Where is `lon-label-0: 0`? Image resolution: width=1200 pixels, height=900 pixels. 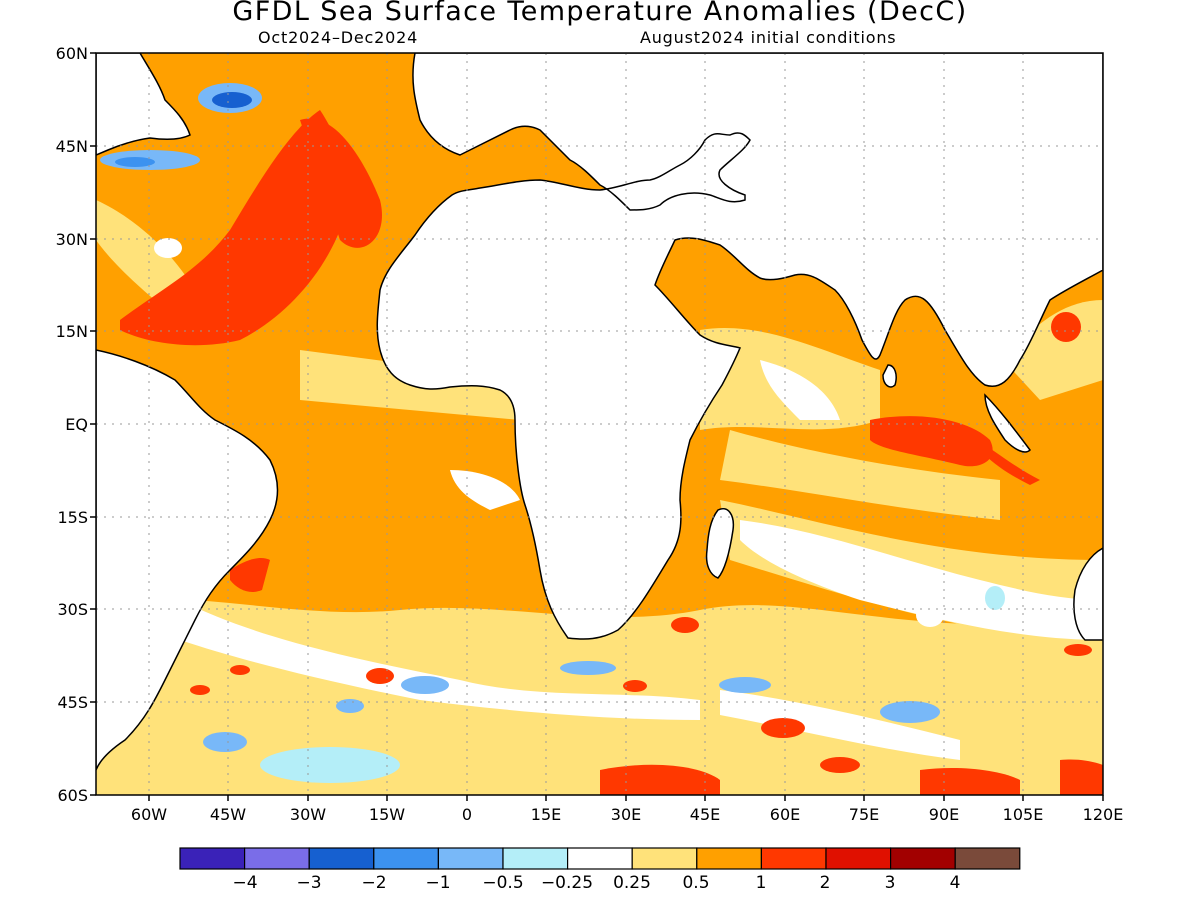 lon-label-0: 0 is located at coordinates (467, 814).